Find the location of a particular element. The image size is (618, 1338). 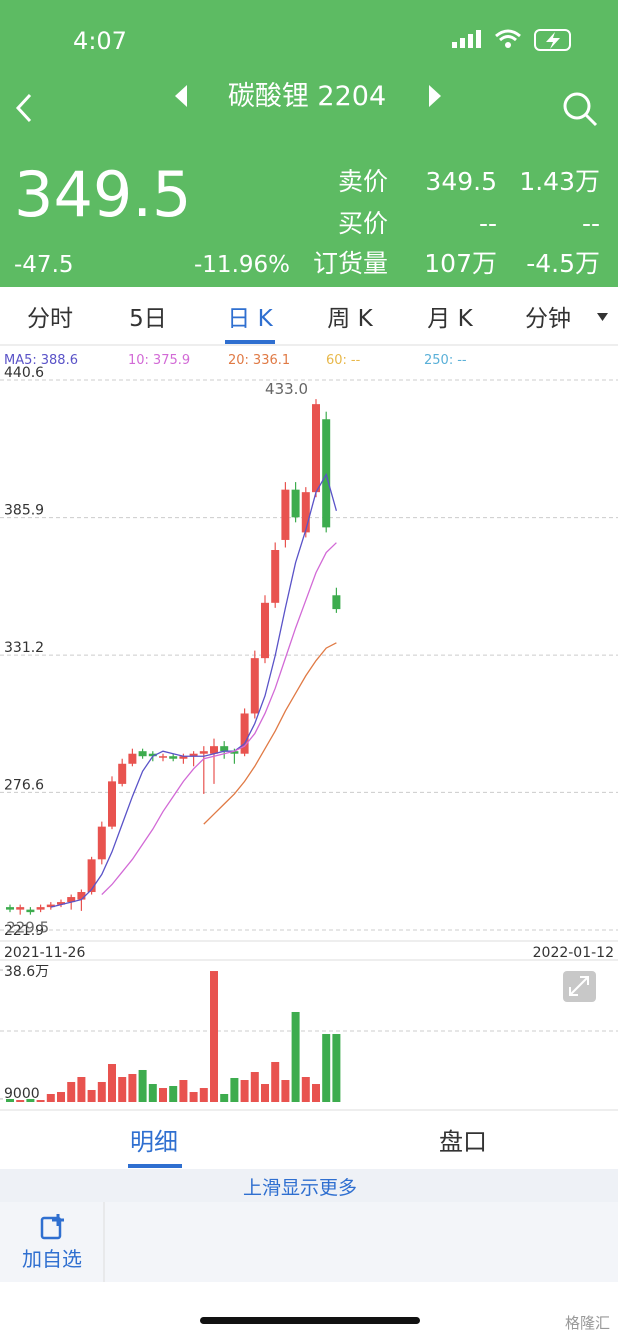

expand-button is located at coordinates (579, 986).